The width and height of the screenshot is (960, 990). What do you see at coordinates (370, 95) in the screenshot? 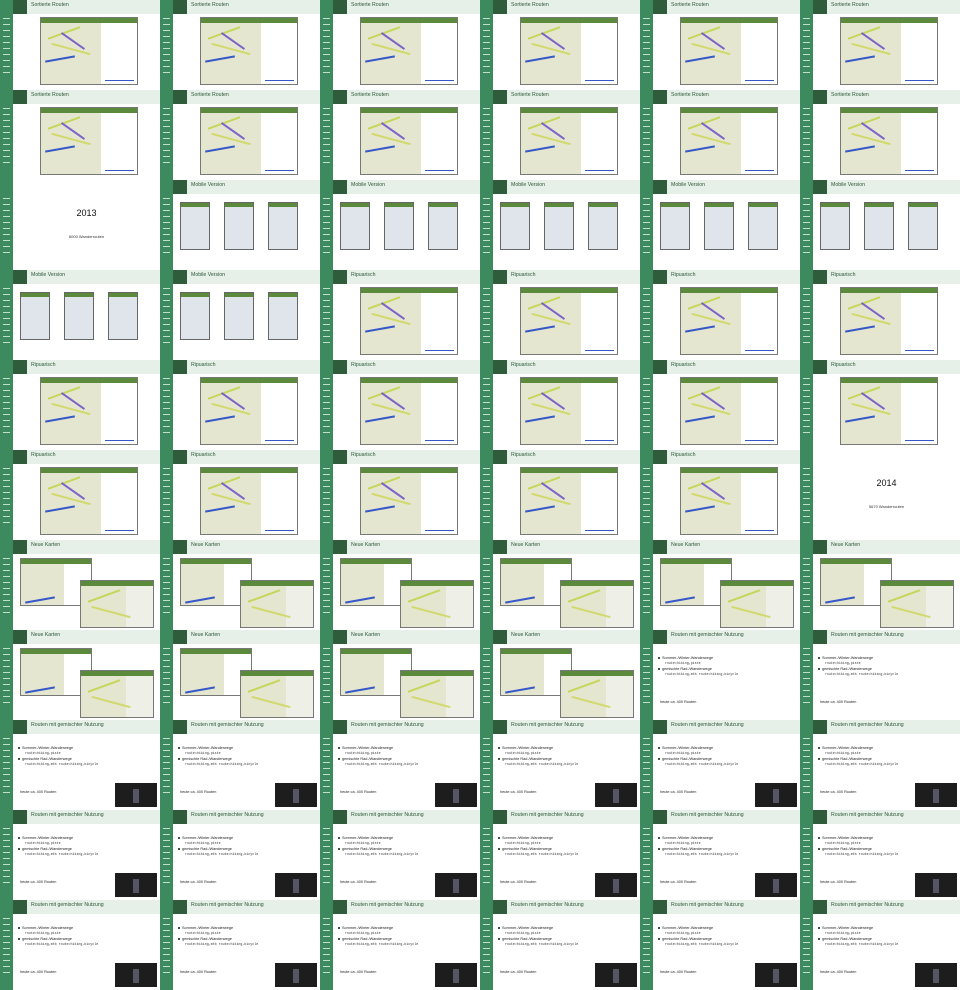
I see `slide-title: Sortierte Routen` at bounding box center [370, 95].